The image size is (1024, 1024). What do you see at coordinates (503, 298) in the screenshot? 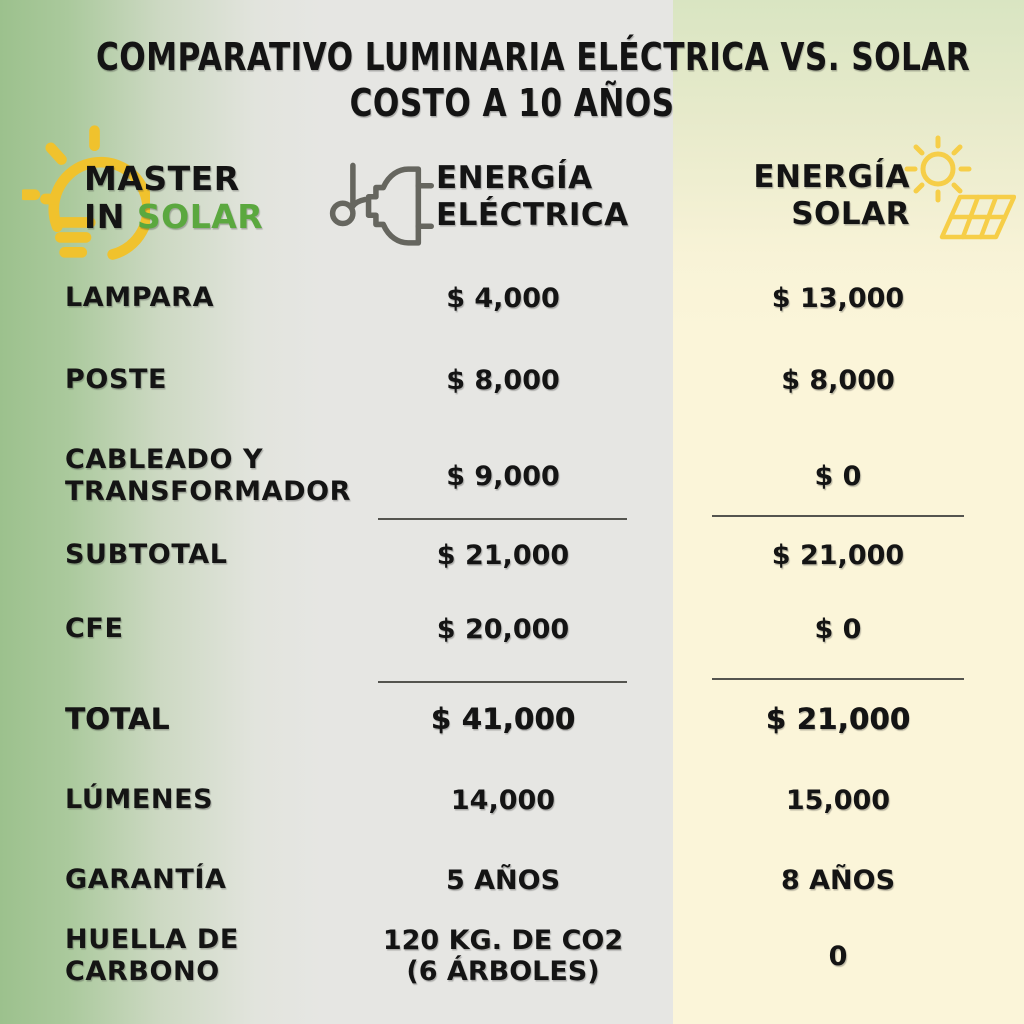
I see `electric-value: $ 4,000` at bounding box center [503, 298].